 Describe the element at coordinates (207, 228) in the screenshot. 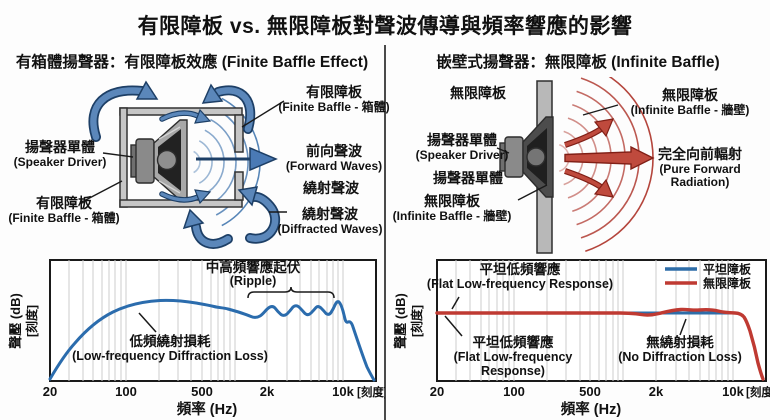

I see `diffraction-arrow-bottom-center` at that location.